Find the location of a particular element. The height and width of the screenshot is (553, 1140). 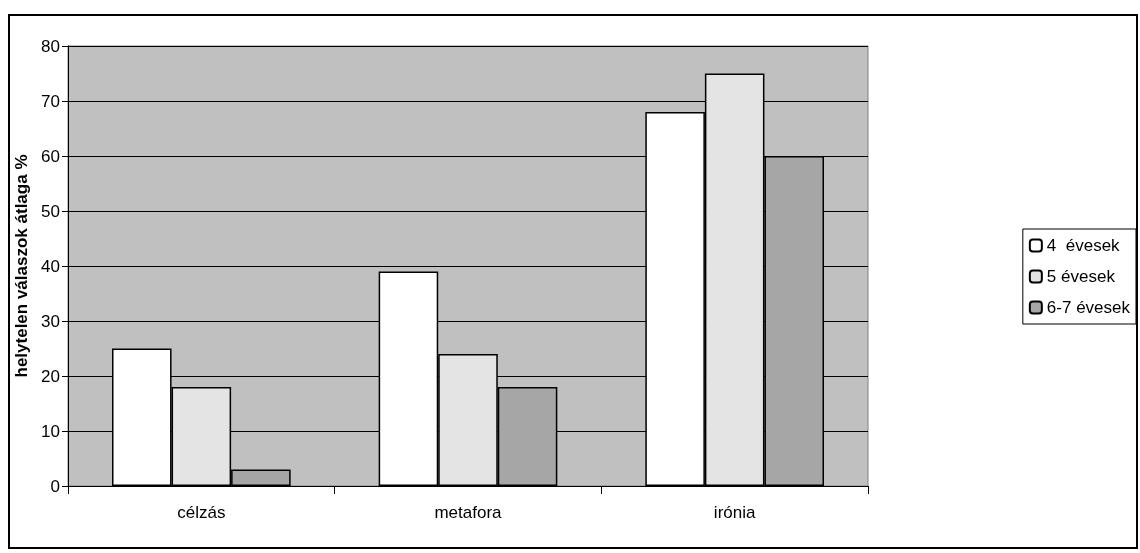

legend-label: 4 évesek is located at coordinates (1083, 245).